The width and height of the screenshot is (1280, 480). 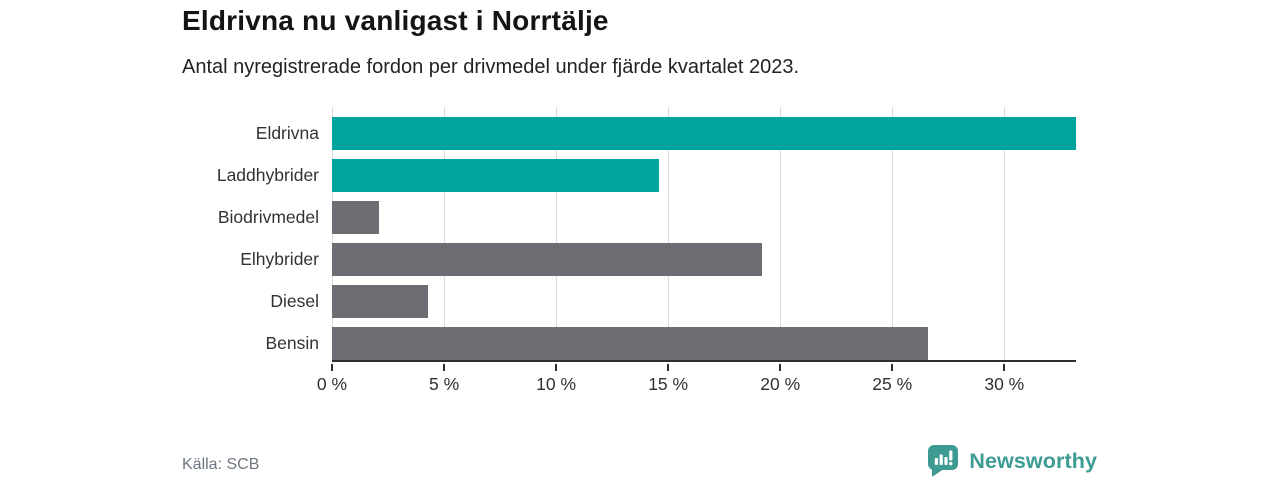 I want to click on source-note: Källa: SCB, so click(x=221, y=464).